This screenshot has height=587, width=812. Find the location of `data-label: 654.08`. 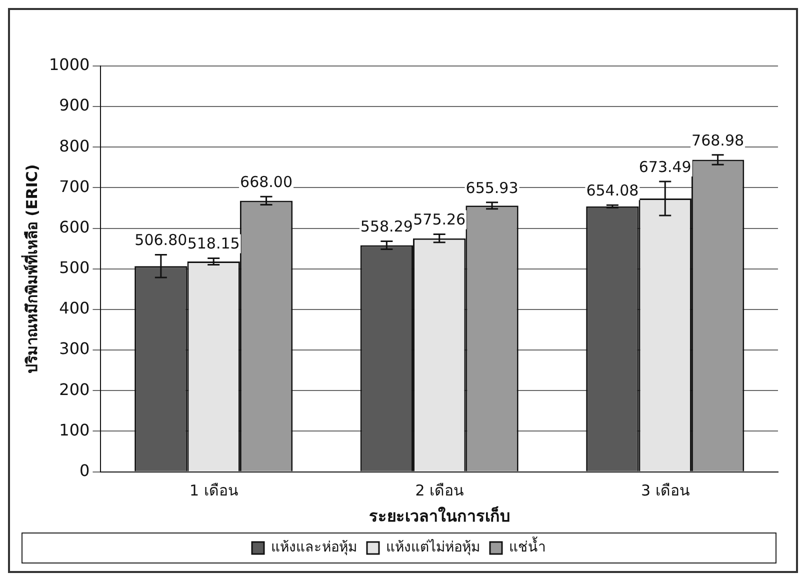

data-label: 654.08 is located at coordinates (612, 191).